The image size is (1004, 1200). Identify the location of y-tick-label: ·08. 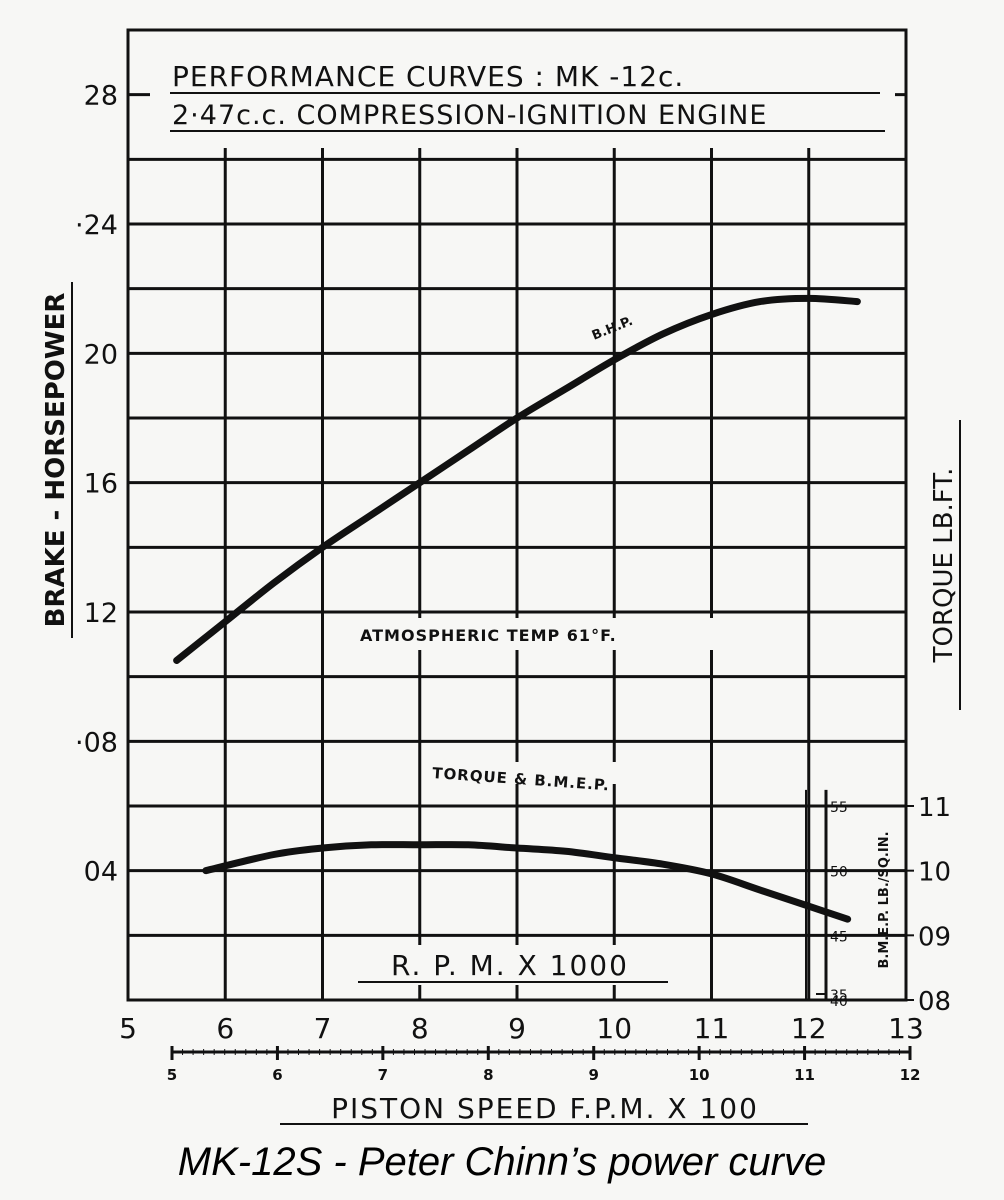
(96, 742).